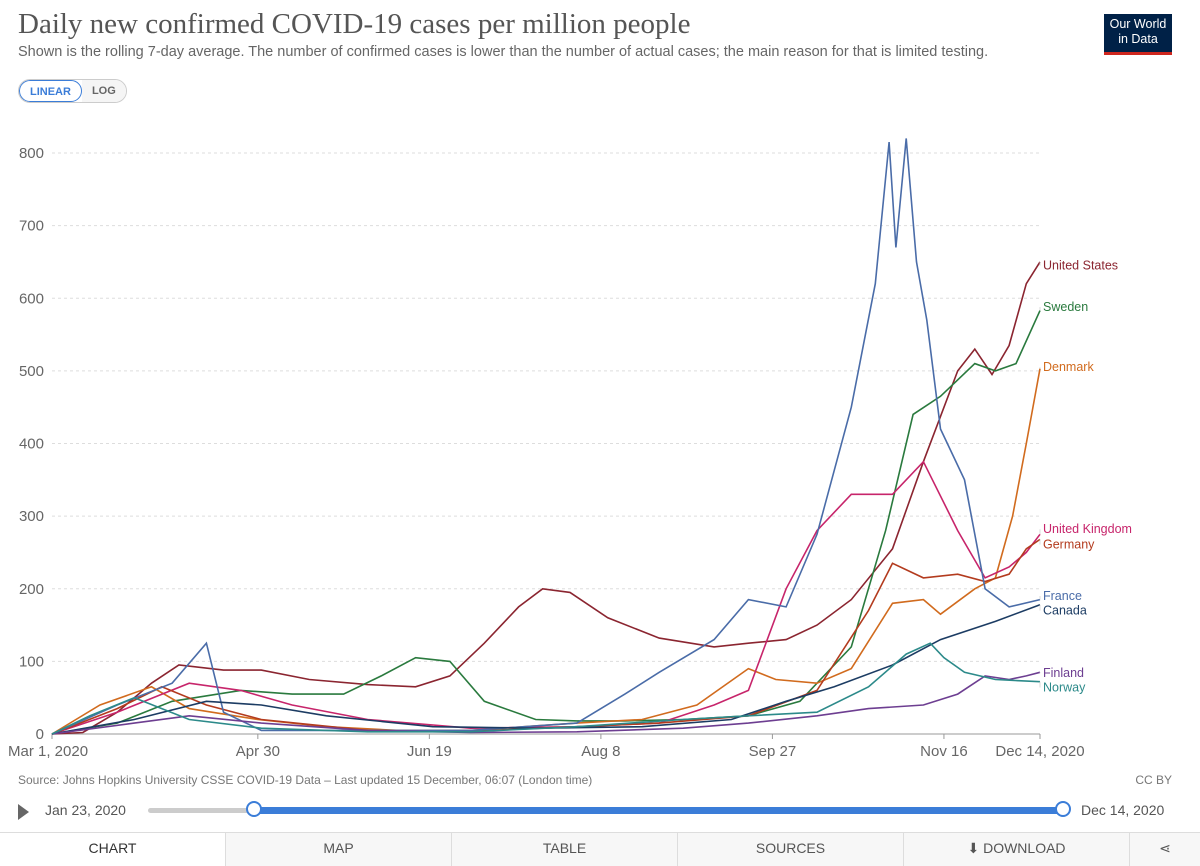  What do you see at coordinates (565, 849) in the screenshot?
I see `tab-table: TABLE` at bounding box center [565, 849].